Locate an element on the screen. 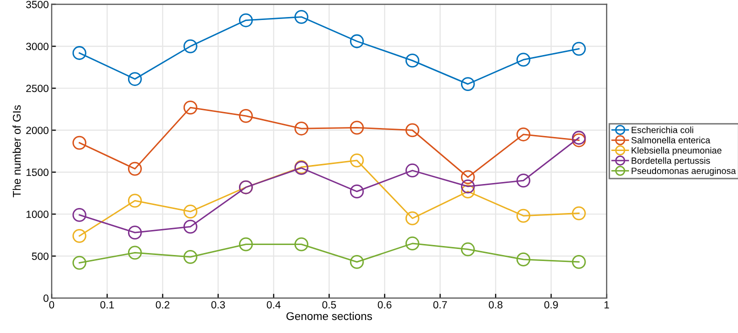  legend-label: Klebsiella pneumoniae is located at coordinates (677, 151).